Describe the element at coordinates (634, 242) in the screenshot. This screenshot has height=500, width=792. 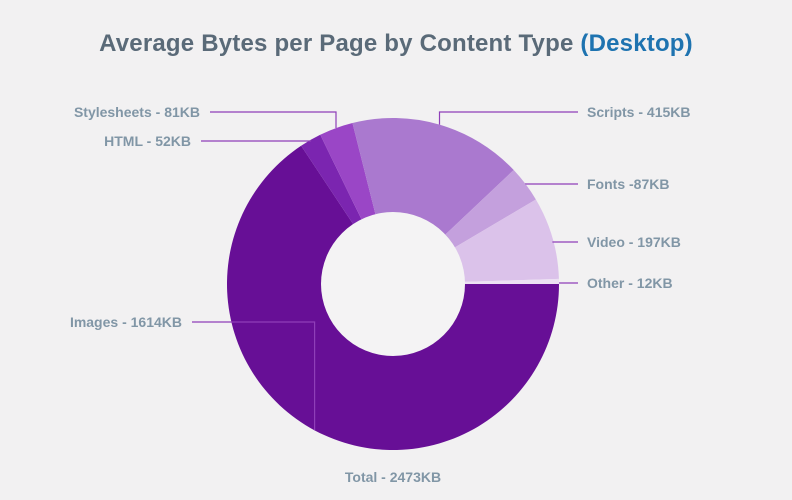
I see `label-video: Video - 197KB` at that location.